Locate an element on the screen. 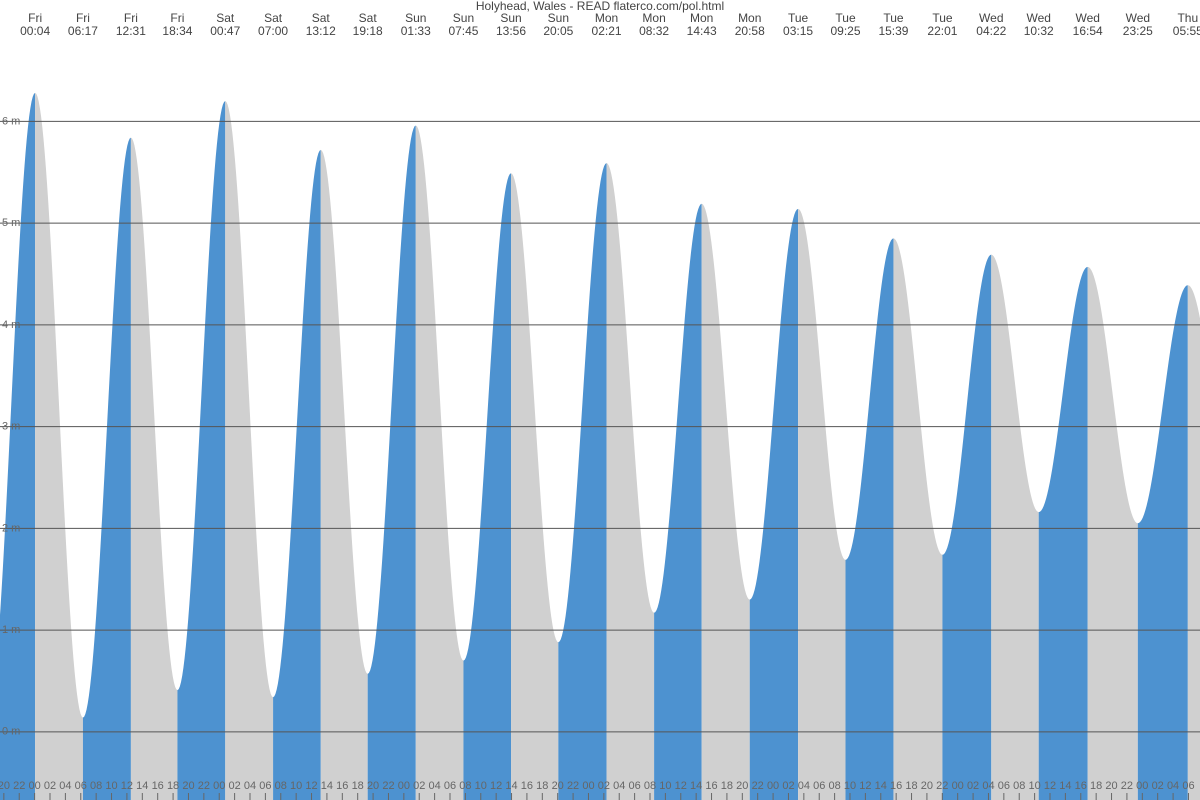 This screenshot has width=1200, height=800. event-time: 02:21 is located at coordinates (607, 31).